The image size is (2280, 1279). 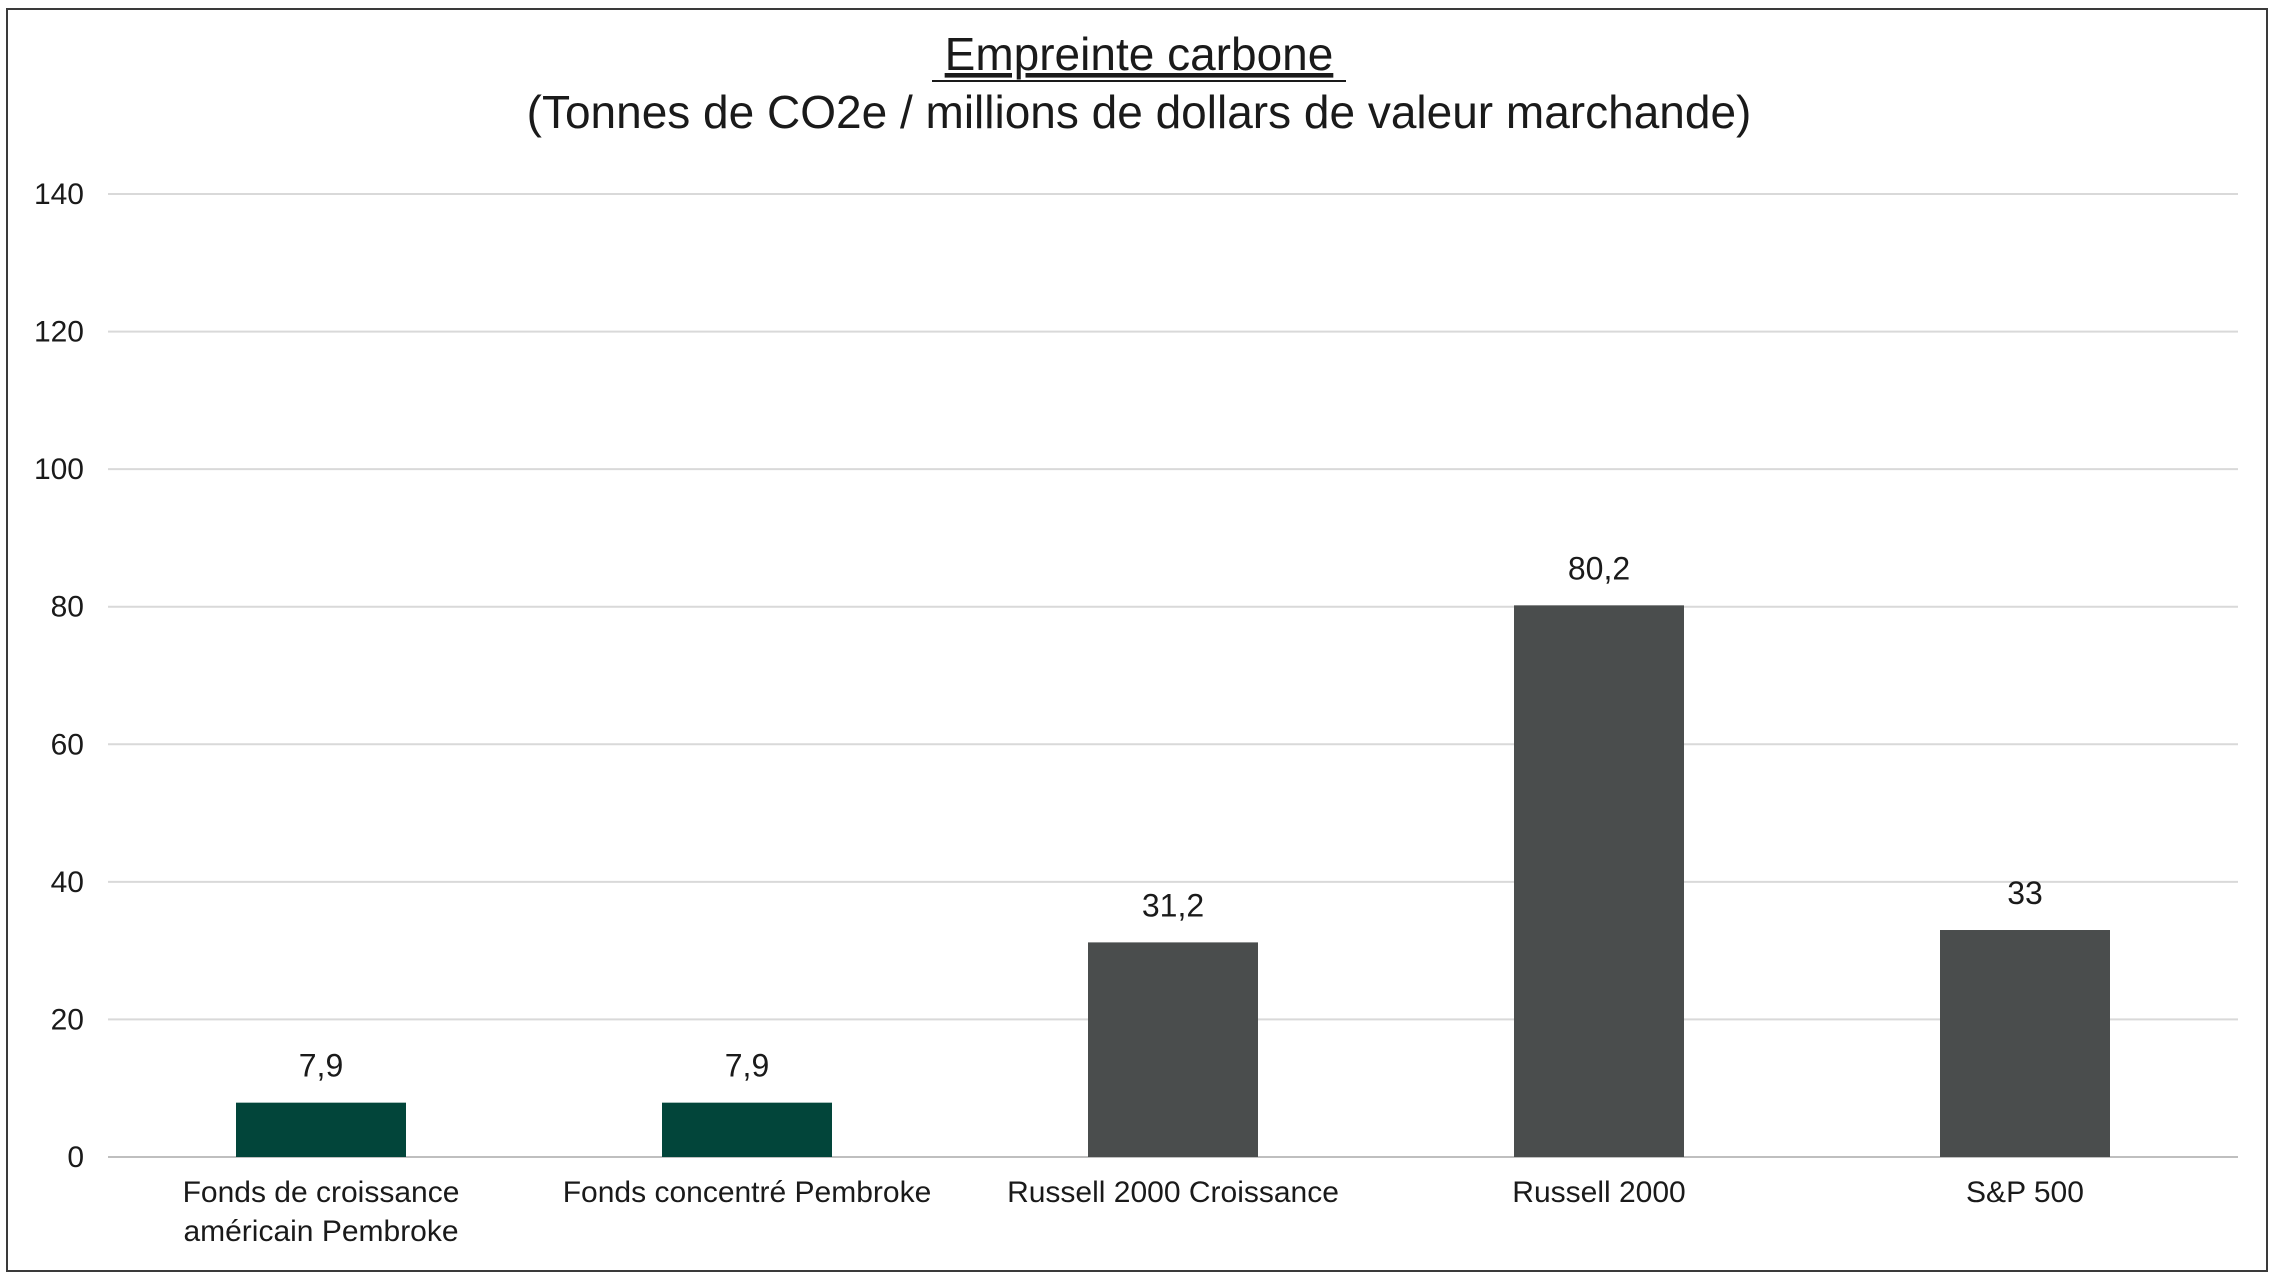 I want to click on y-axis-ticks: 0 20 40 60 80 100 120 140, so click(x=59, y=676).